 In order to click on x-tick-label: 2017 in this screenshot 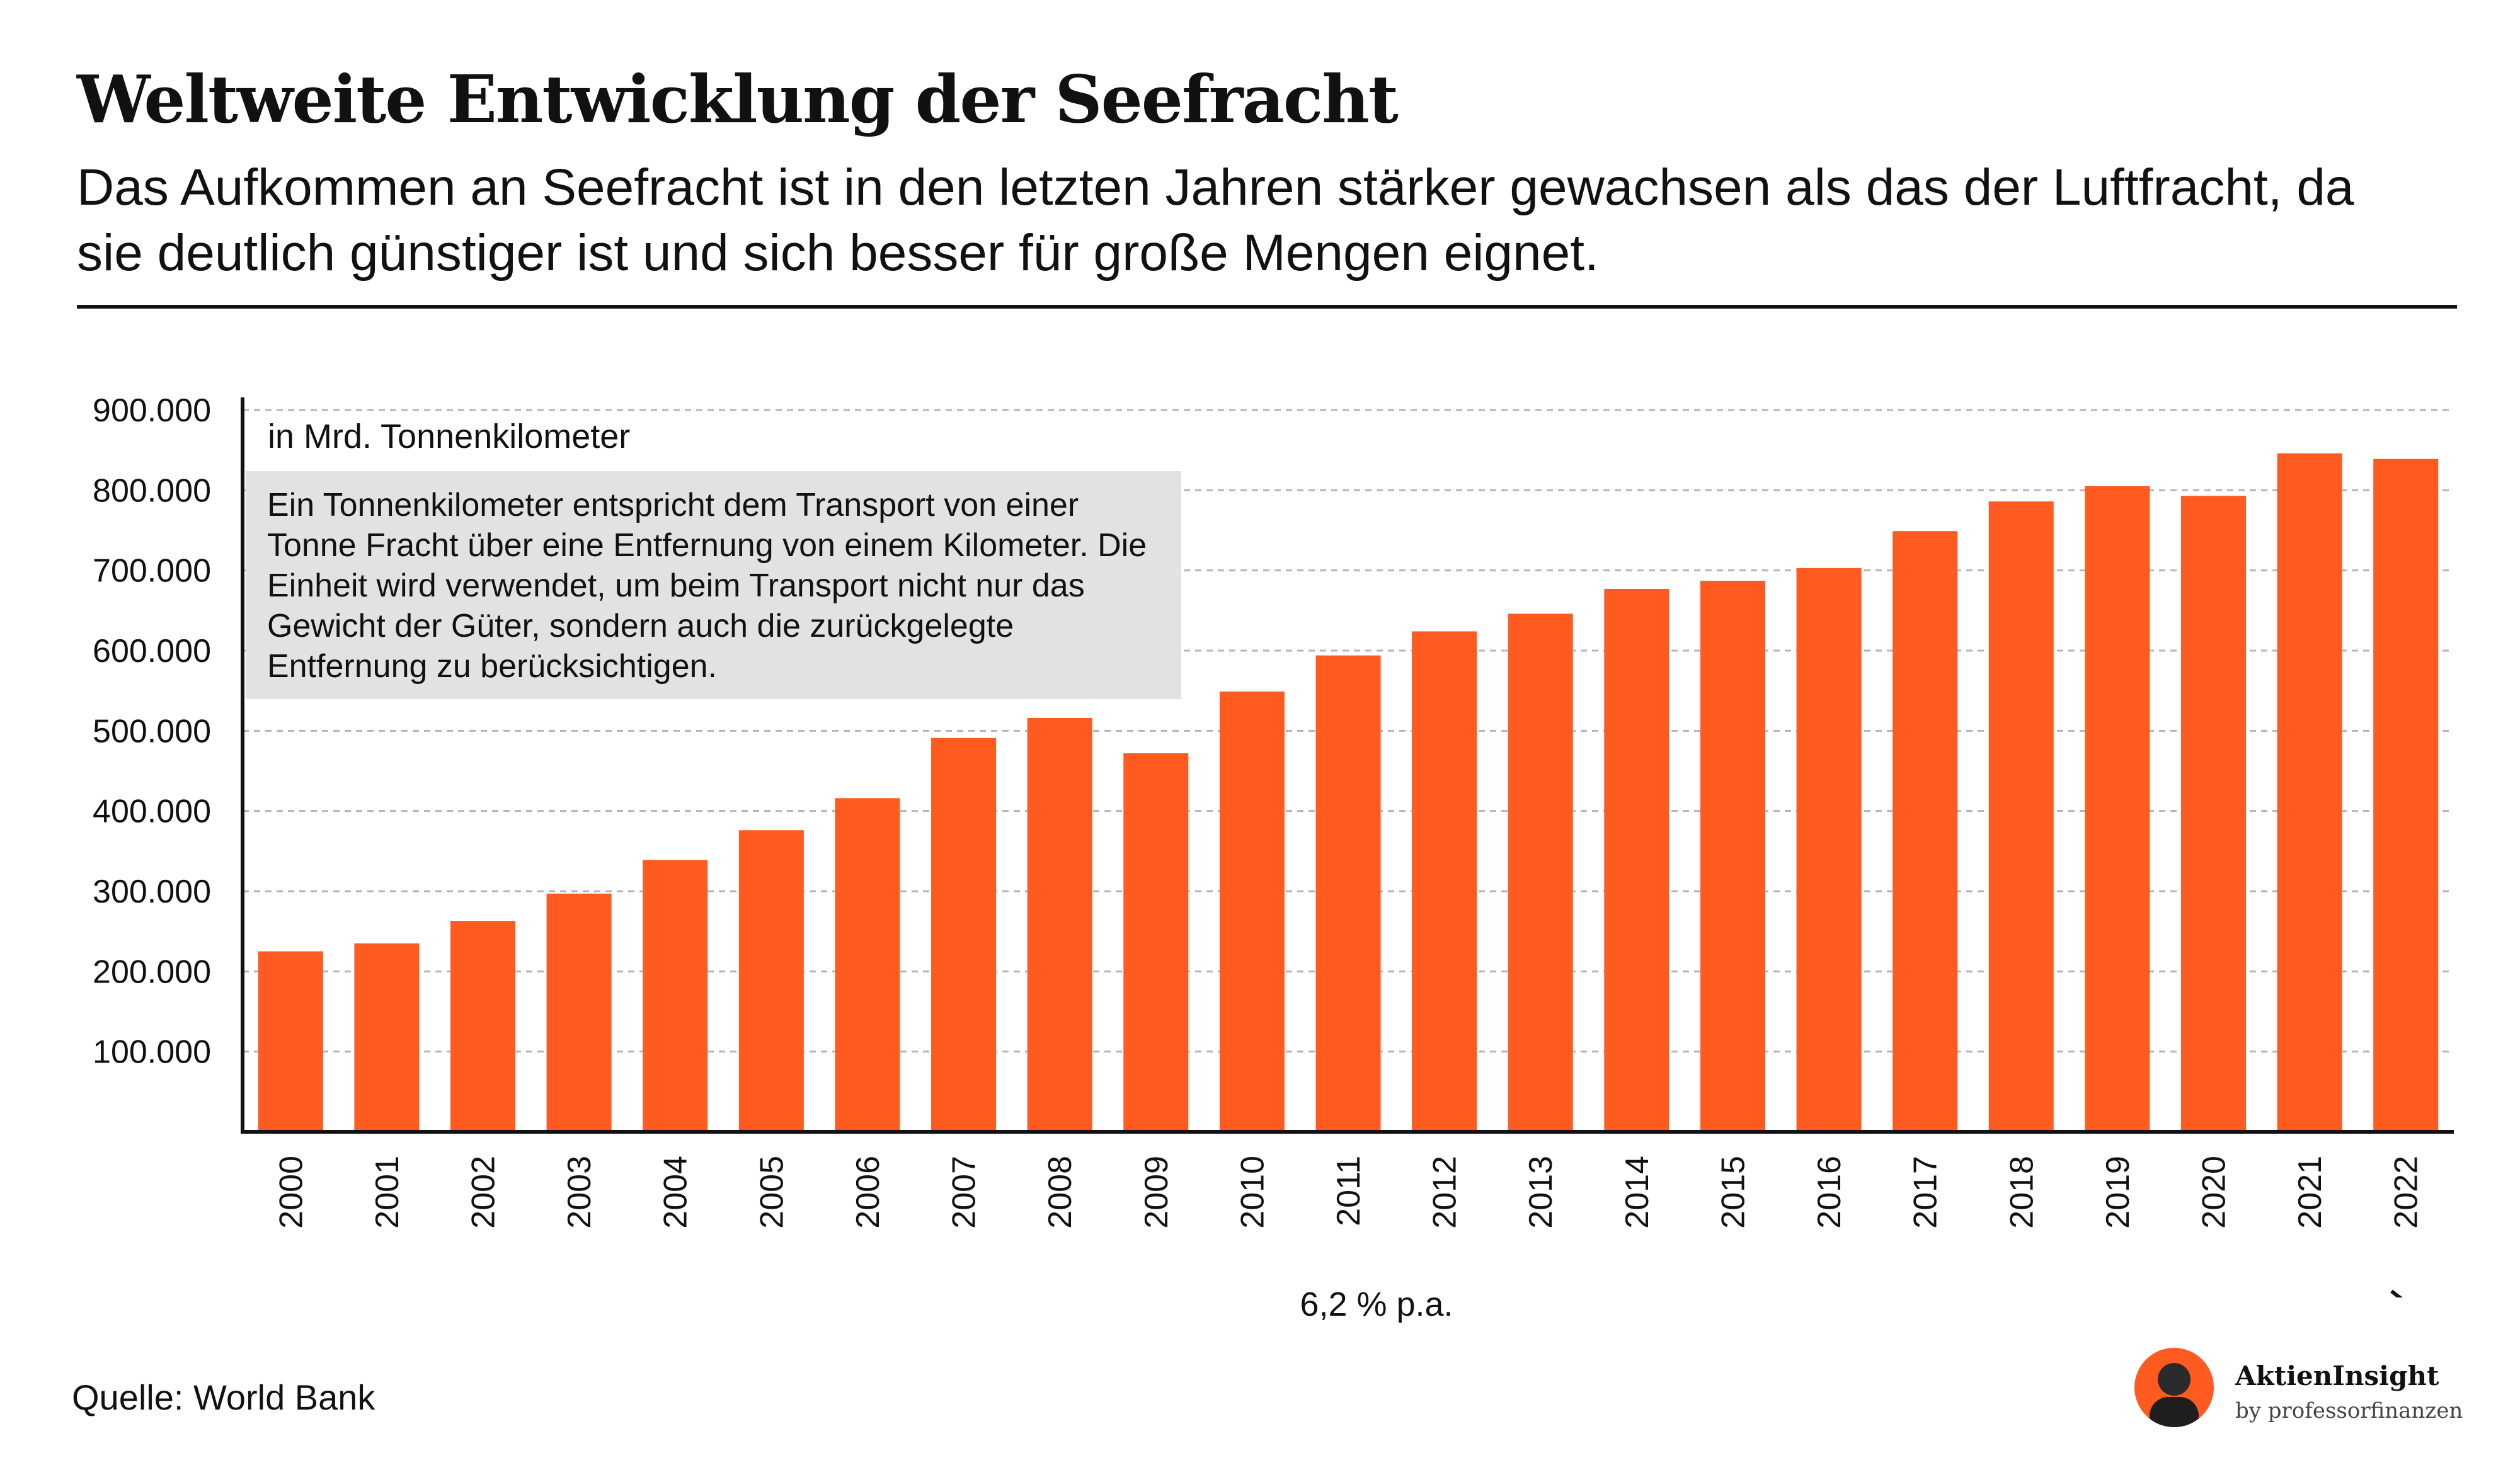, I will do `click(1926, 1192)`.